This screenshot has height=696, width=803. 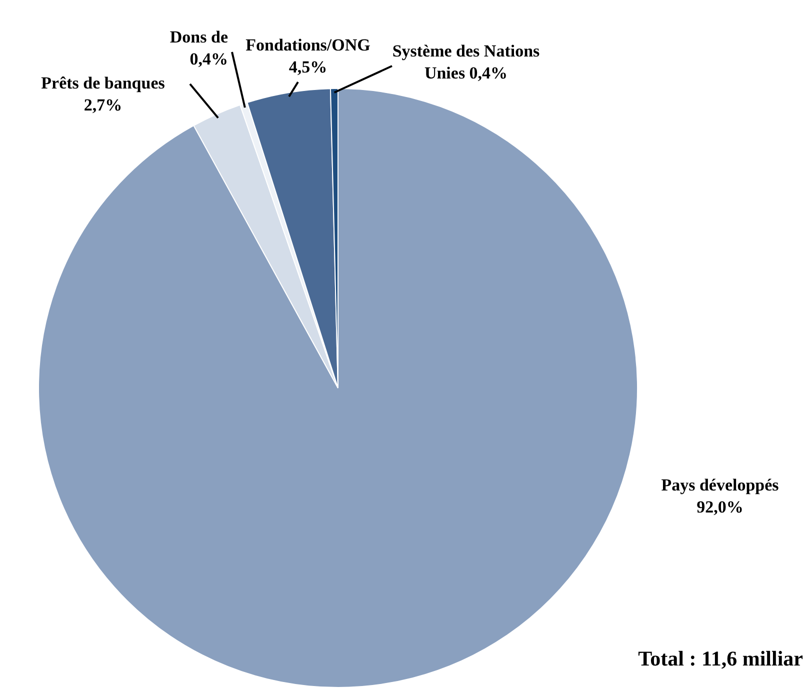 I want to click on slice-label: Système des Nations Unies 0,4%, so click(x=466, y=61).